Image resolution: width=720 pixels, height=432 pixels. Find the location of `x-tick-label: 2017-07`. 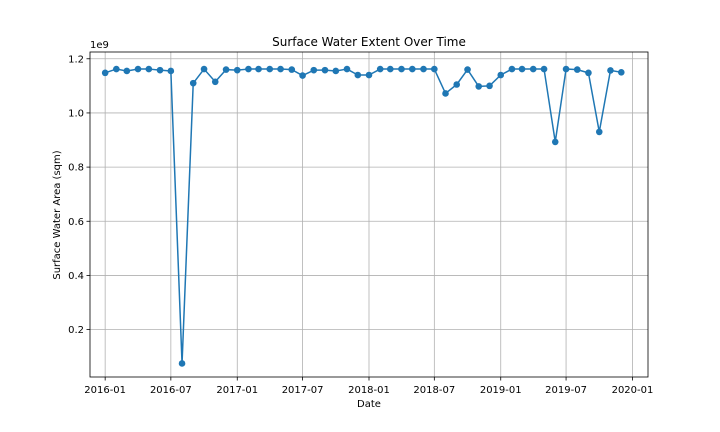

x-tick-label: 2017-07 is located at coordinates (303, 390).